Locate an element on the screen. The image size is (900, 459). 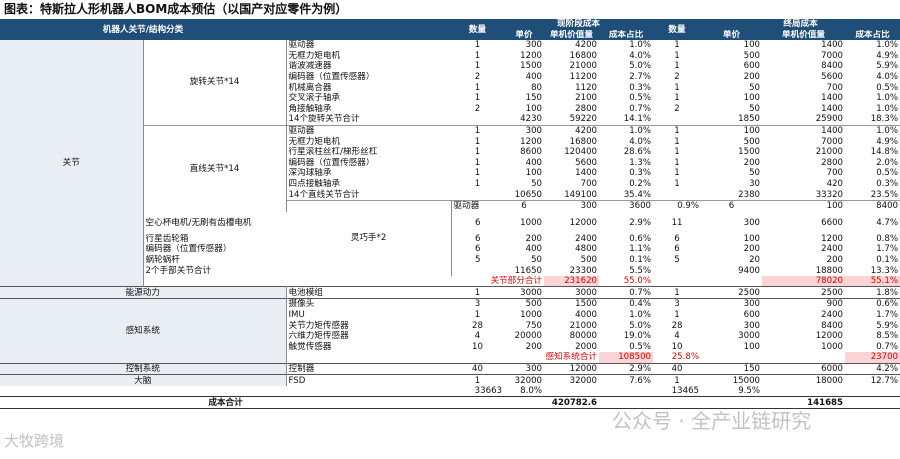
table-row: 14个旋转关节合计 4230 59220 14.1% 1850 25900 18.3% is located at coordinates (450, 119).